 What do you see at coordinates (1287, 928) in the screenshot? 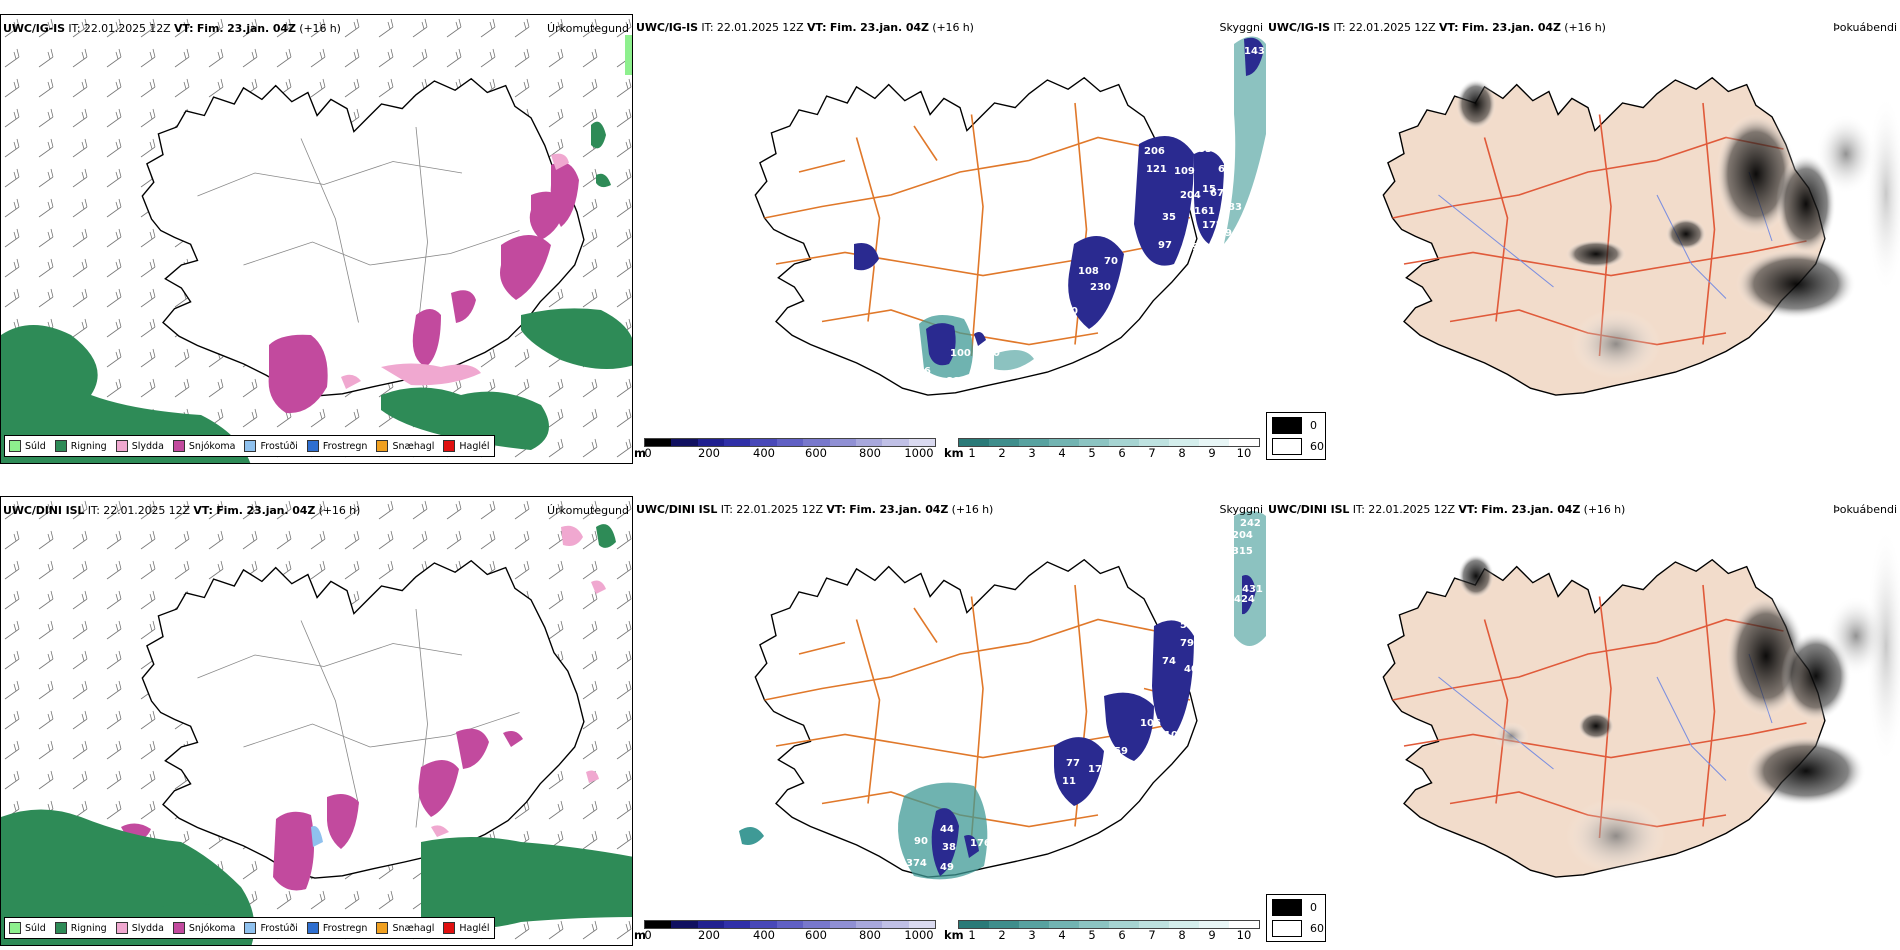
I see `fog-key-swatch` at bounding box center [1287, 928].